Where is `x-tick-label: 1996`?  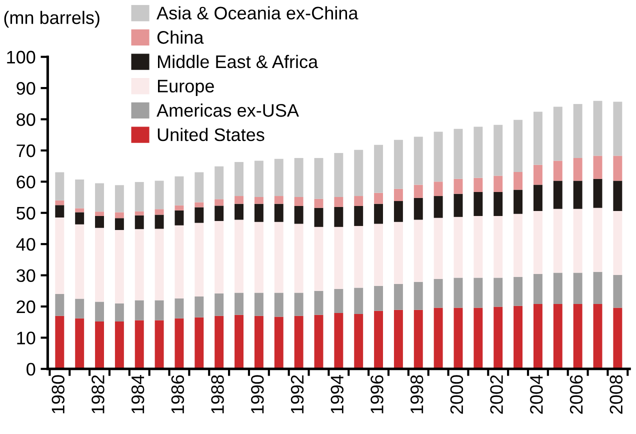 x-tick-label: 1996 is located at coordinates (377, 394).